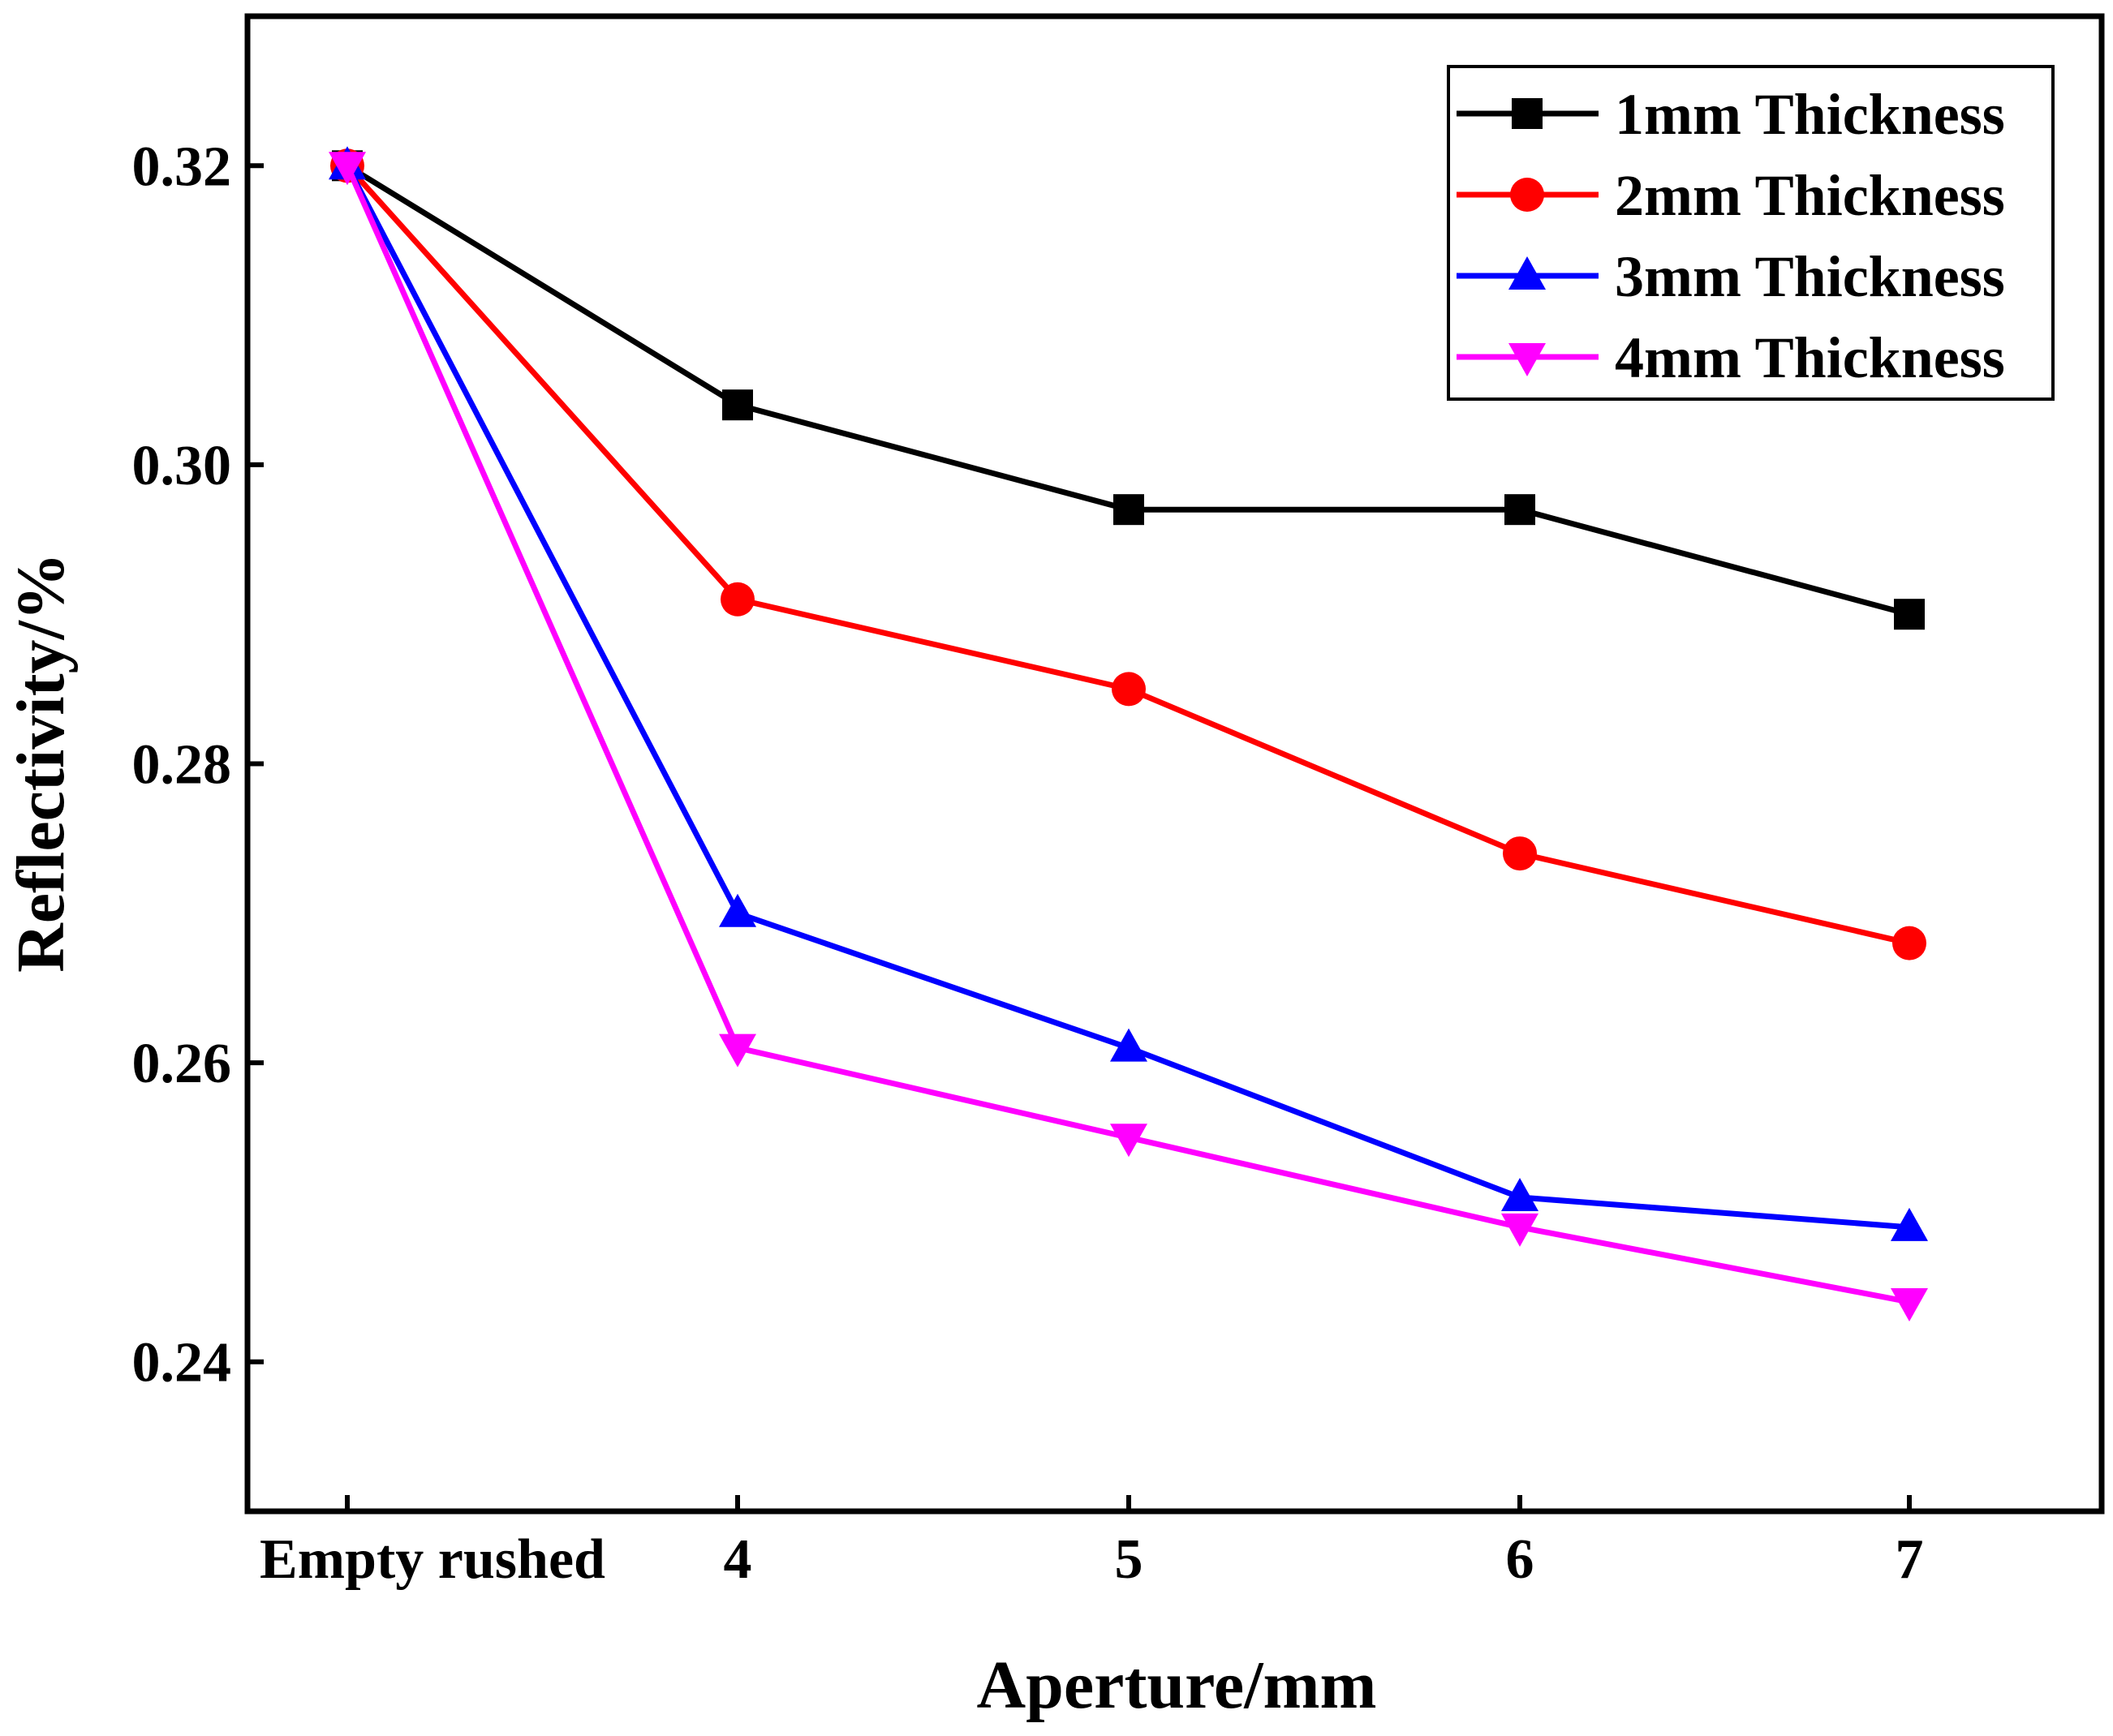  I want to click on x-tick-label: Empty rushed, so click(432, 1559).